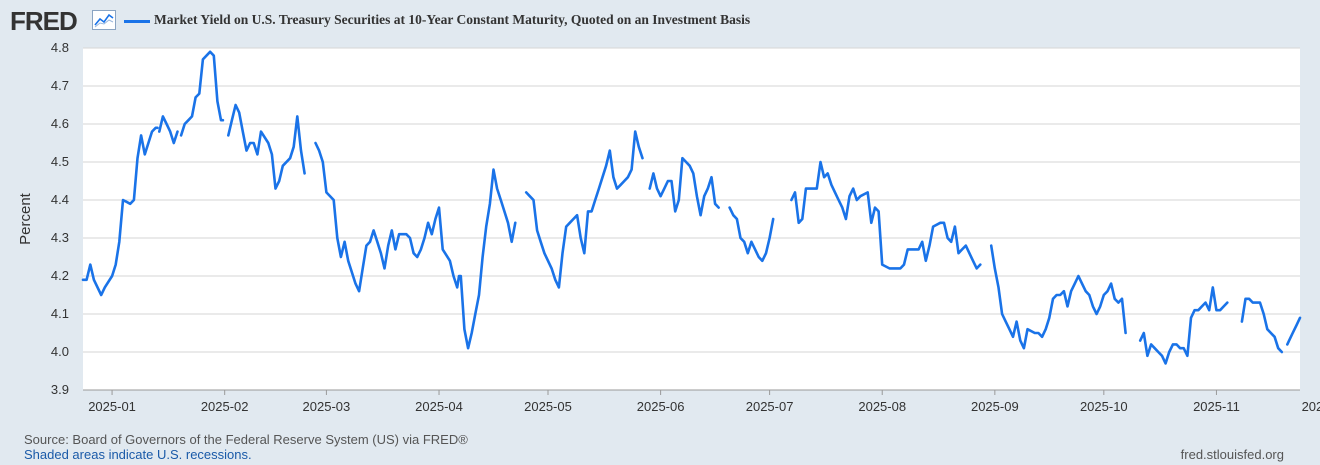  What do you see at coordinates (770, 406) in the screenshot?
I see `x-tick-label: 2025-07` at bounding box center [770, 406].